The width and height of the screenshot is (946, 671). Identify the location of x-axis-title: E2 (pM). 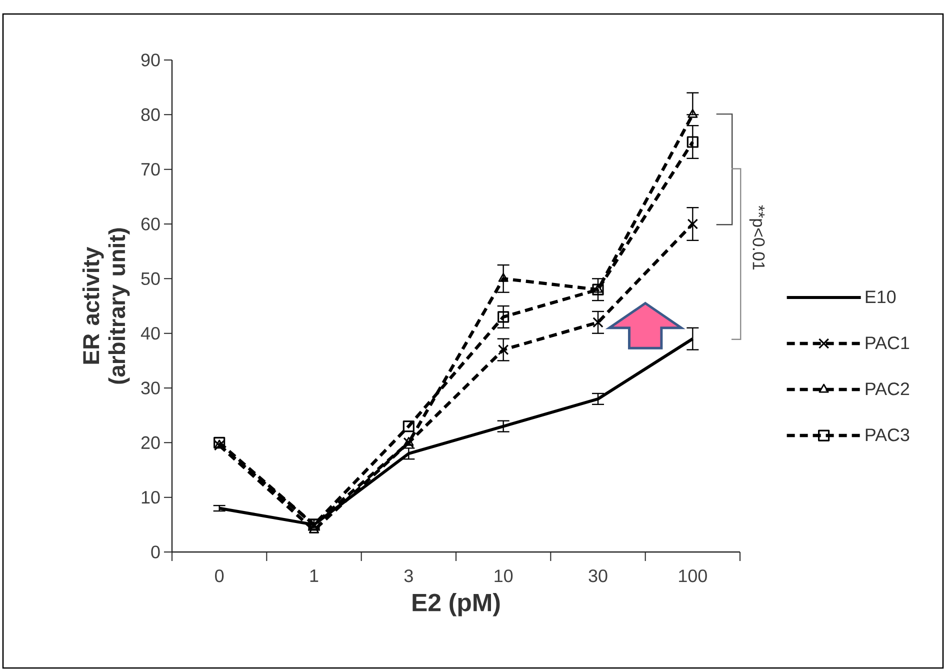
(456, 604).